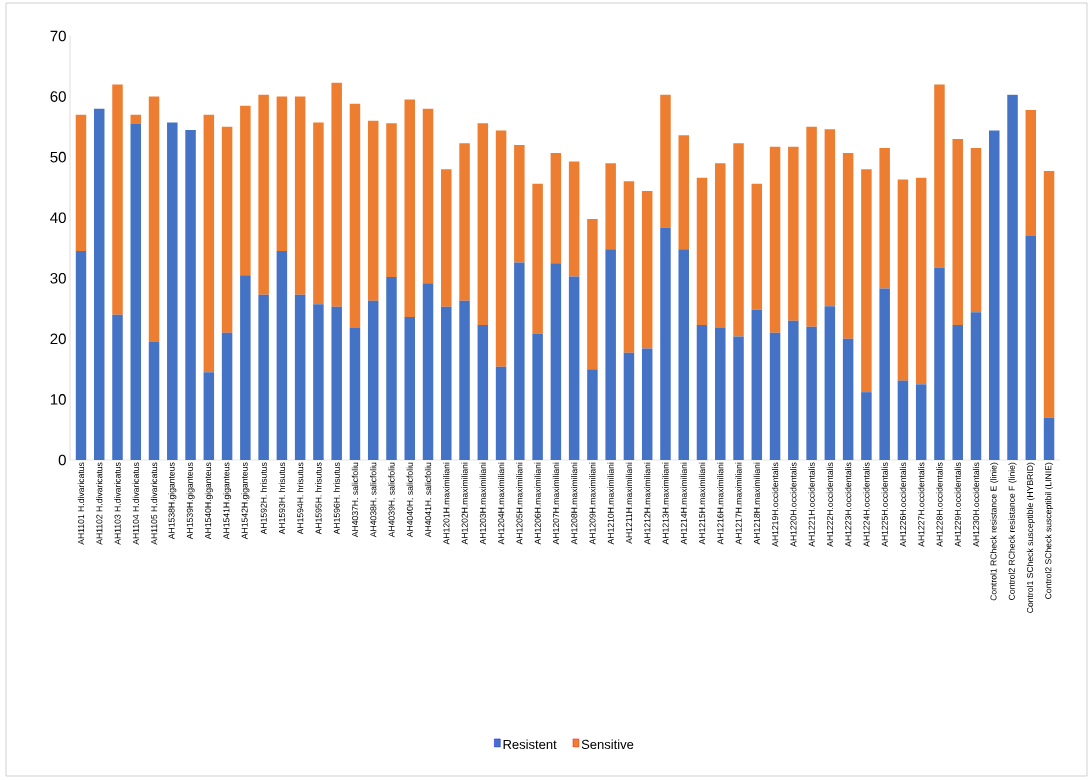 This screenshot has height=780, width=1091. Describe the element at coordinates (172, 501) in the screenshot. I see `x-tick-label: AH1538H.giganteus` at that location.